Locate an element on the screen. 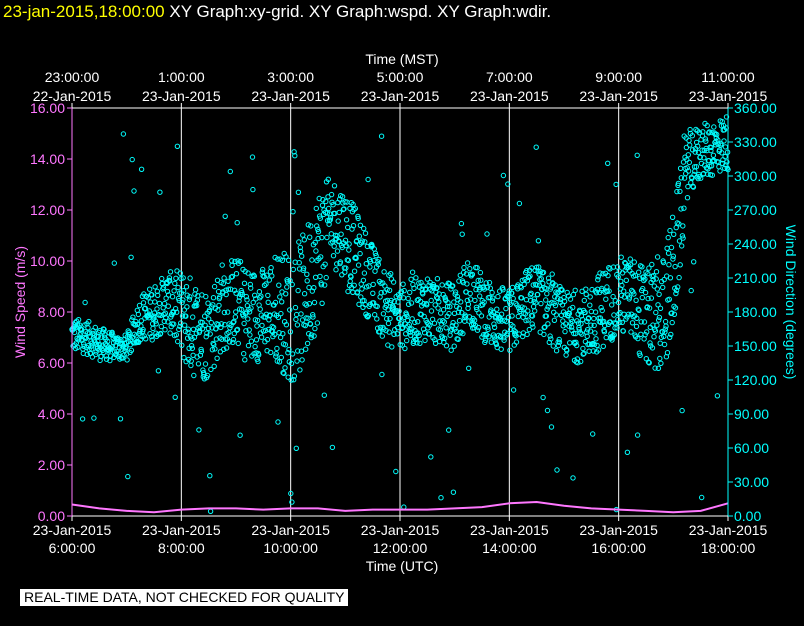 The image size is (804, 626). right-axis-tick-label: 240.00 is located at coordinates (755, 244).